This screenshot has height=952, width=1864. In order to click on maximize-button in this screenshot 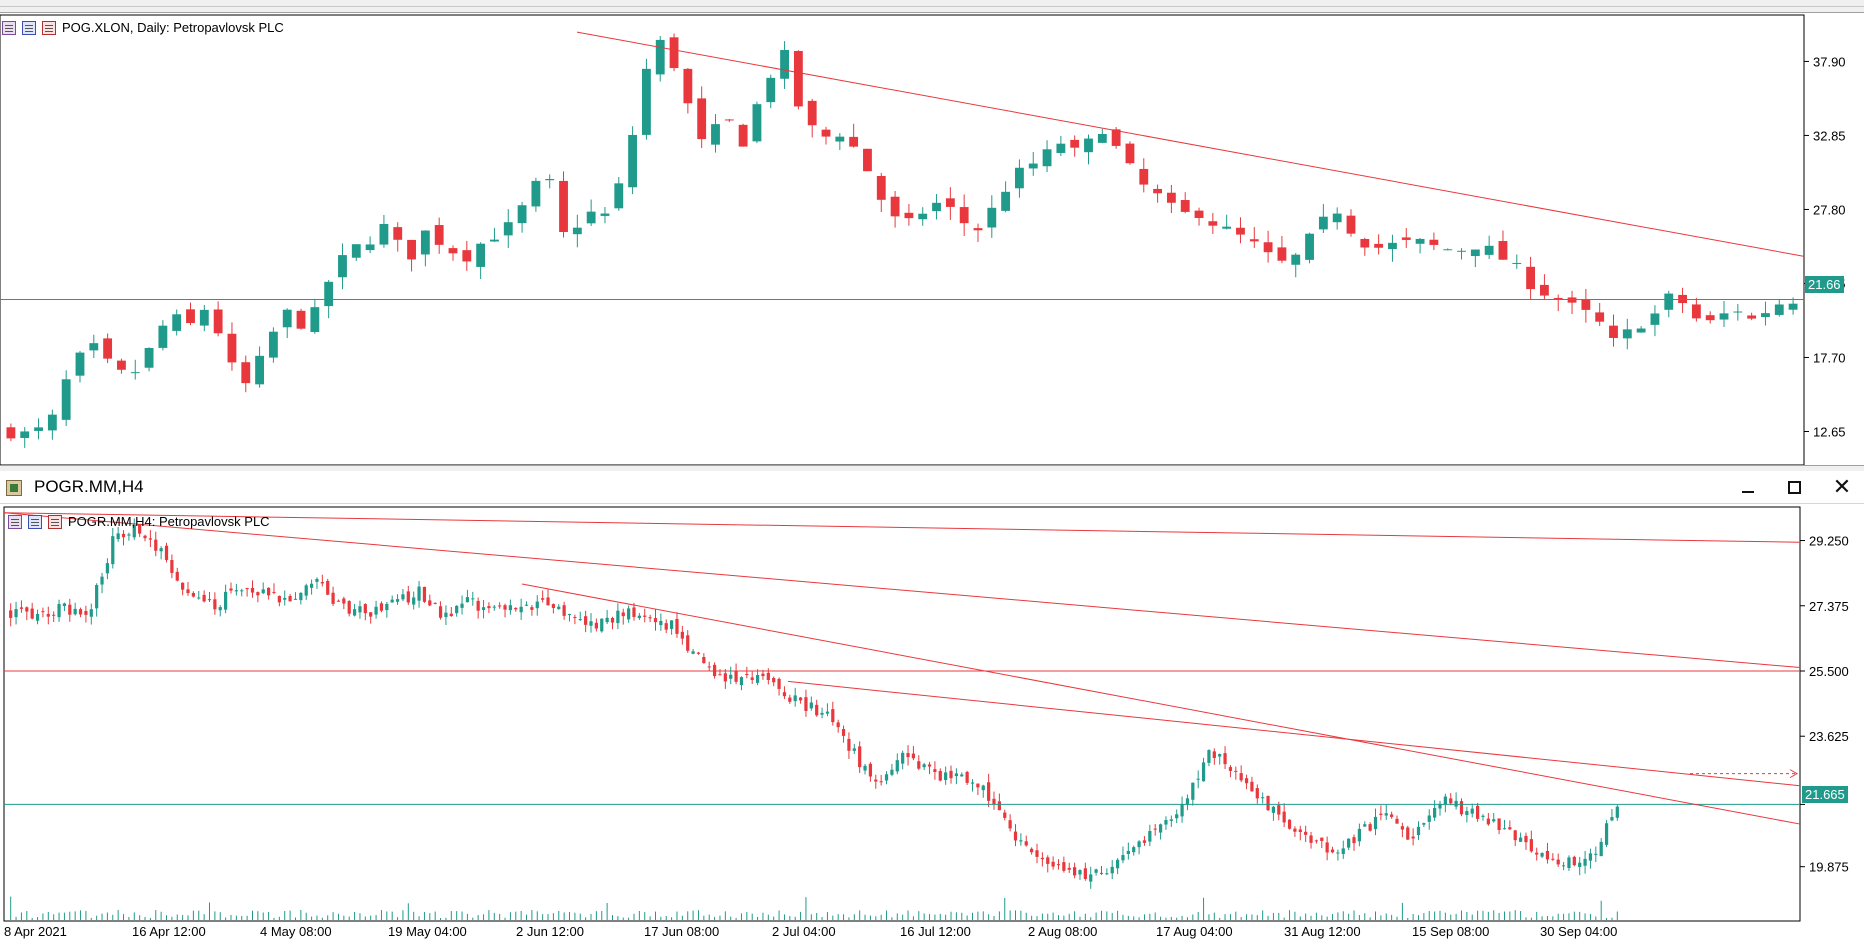, I will do `click(1794, 487)`.